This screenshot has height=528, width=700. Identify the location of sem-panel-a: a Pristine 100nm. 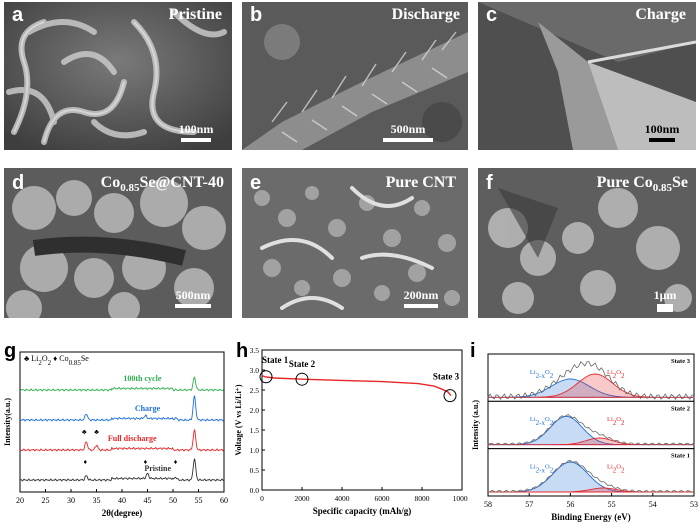
(118, 76).